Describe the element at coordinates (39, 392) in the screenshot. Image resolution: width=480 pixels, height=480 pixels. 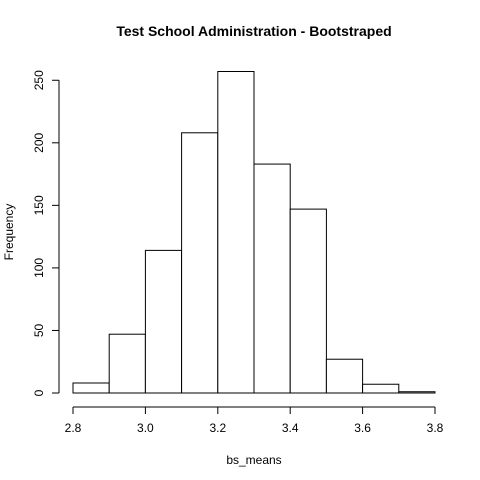
I see `y-tick-label: 0` at that location.